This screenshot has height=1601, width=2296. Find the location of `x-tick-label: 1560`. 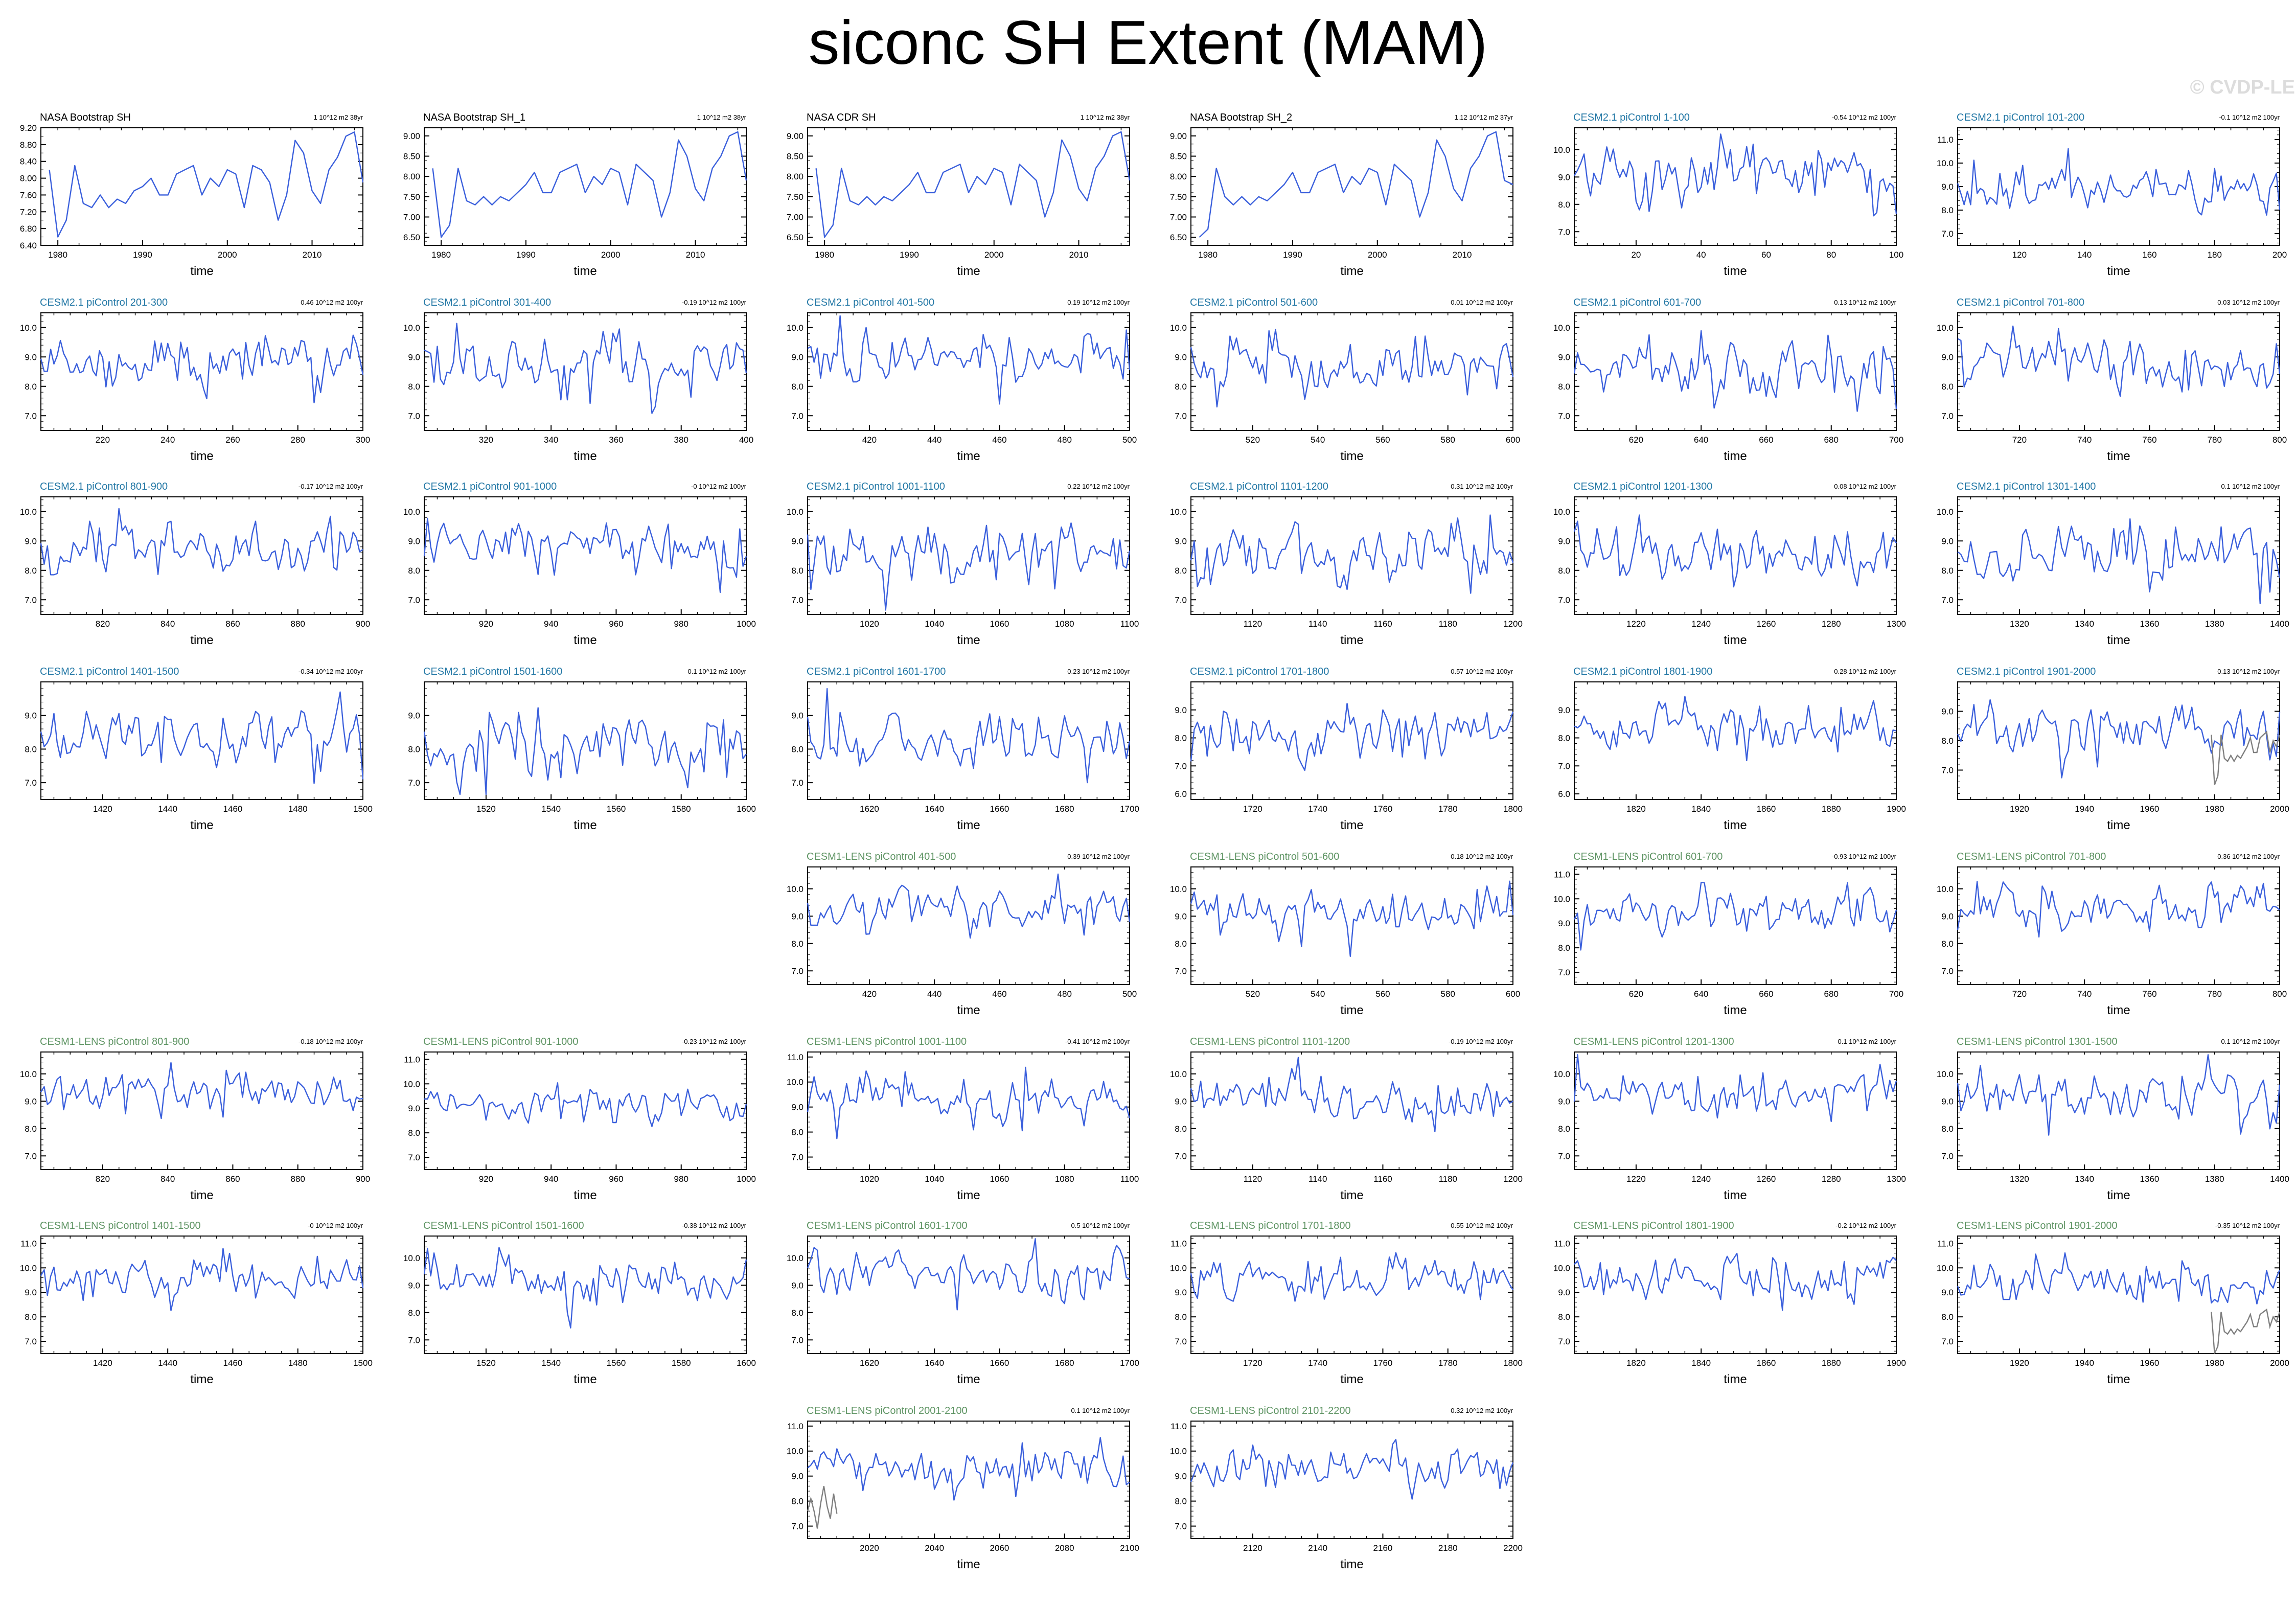

x-tick-label: 1560 is located at coordinates (616, 1363).